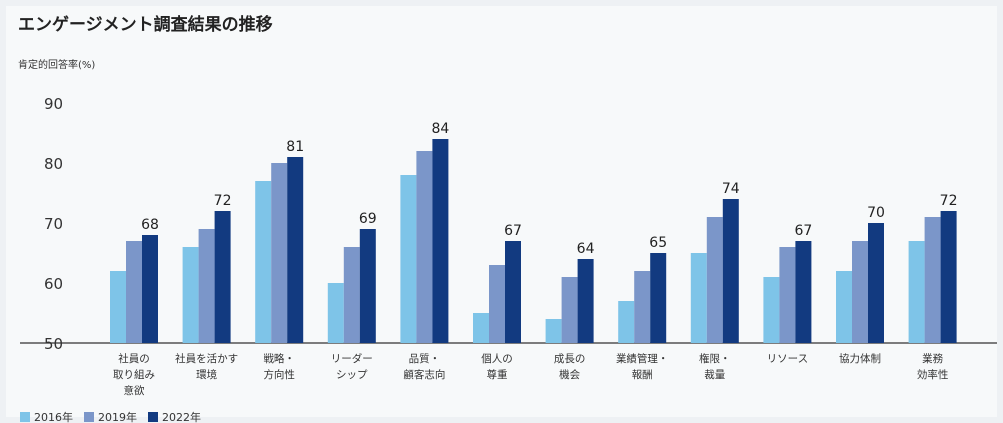 The height and width of the screenshot is (423, 1003). Describe the element at coordinates (335, 313) in the screenshot. I see `bar-2016年-3` at that location.